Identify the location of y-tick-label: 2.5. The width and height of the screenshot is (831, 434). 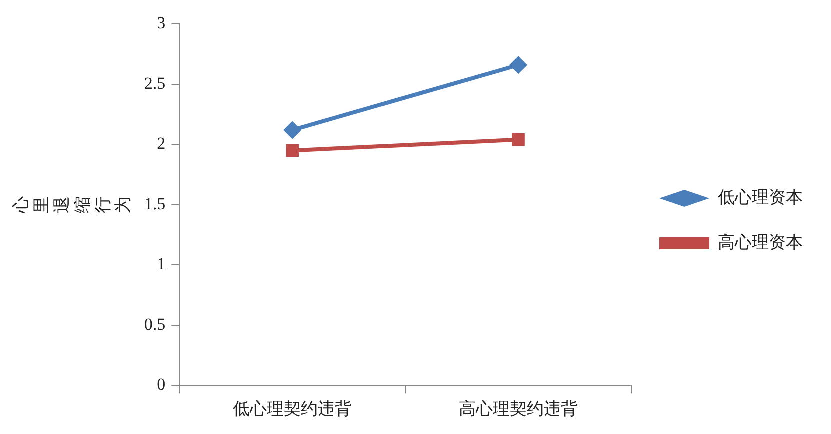
(155, 83).